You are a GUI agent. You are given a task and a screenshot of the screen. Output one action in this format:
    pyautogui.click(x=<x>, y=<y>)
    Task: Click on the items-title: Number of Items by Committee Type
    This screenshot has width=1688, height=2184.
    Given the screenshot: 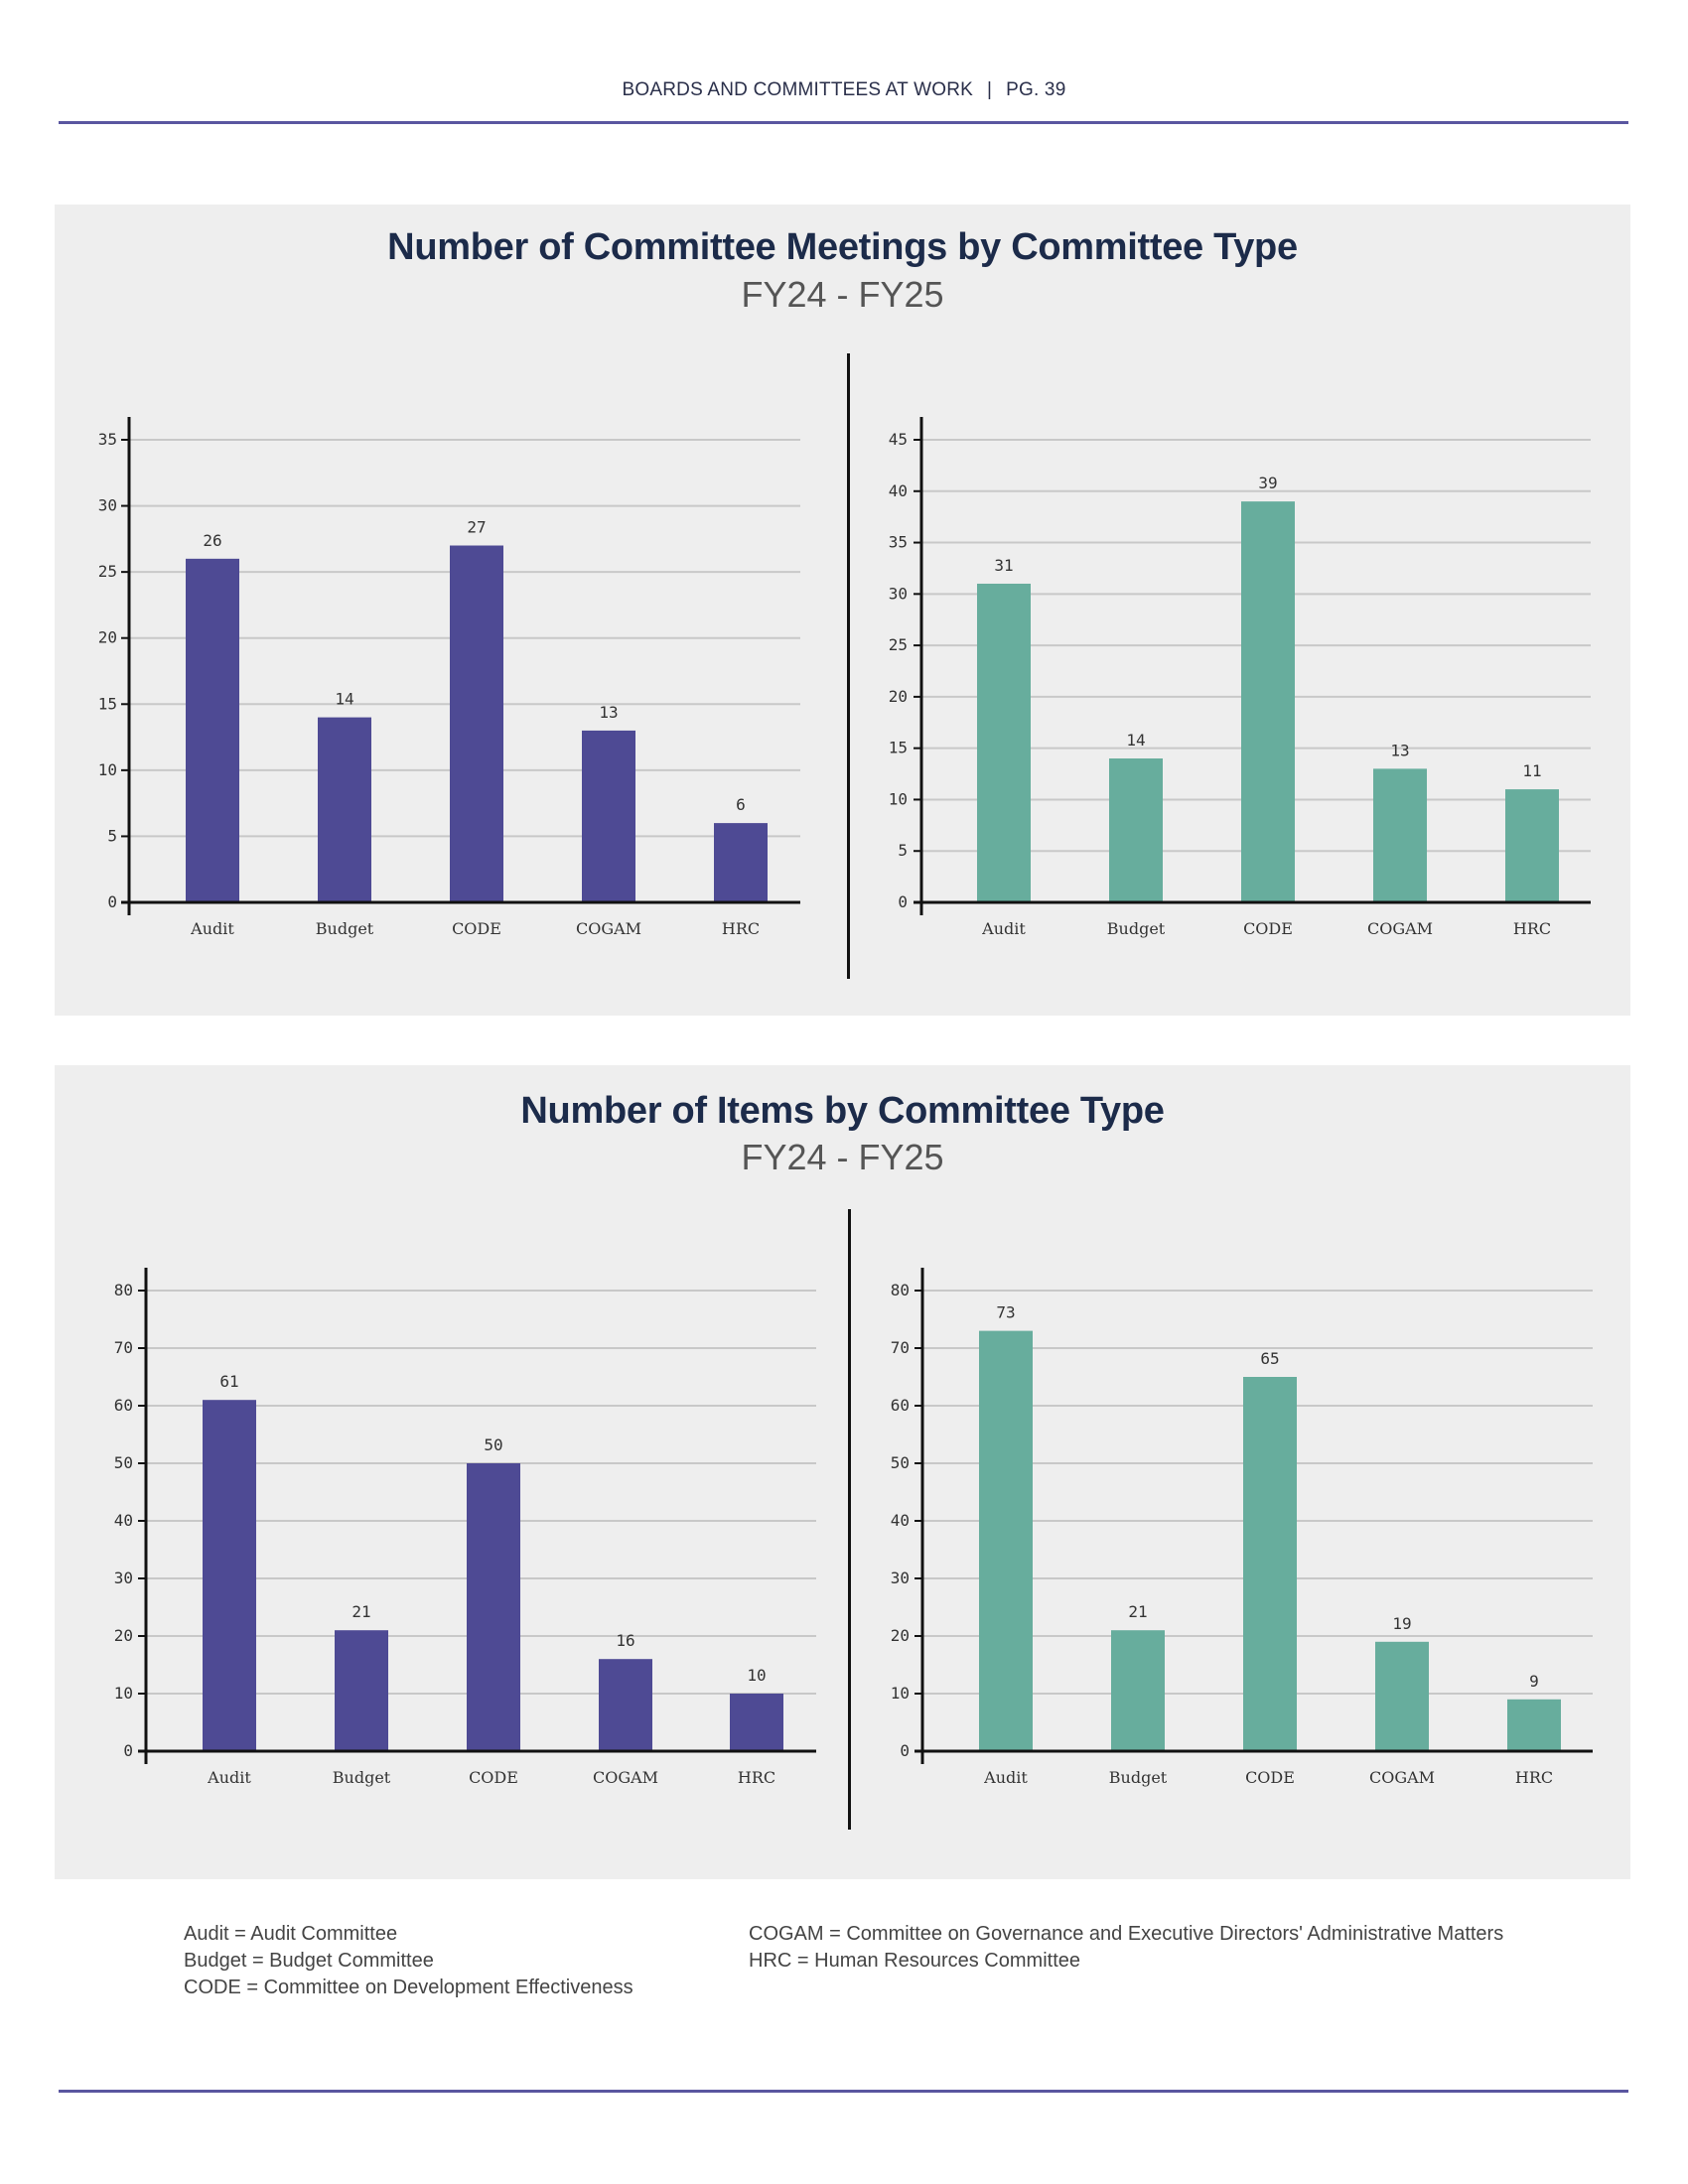 What is the action you would take?
    pyautogui.click(x=842, y=1111)
    